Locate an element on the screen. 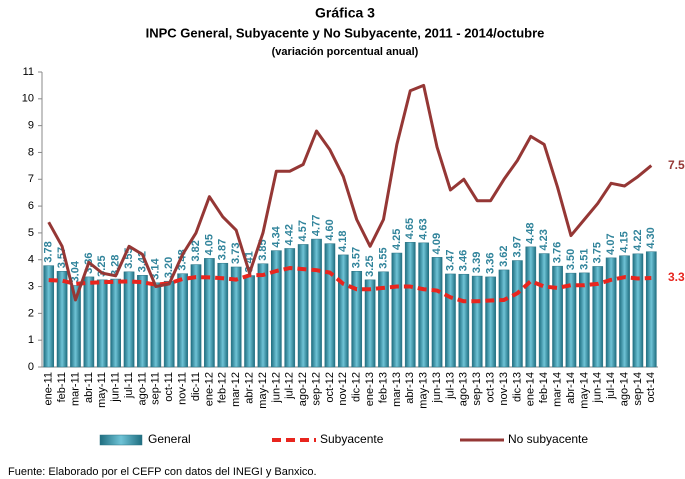 This screenshot has width=685, height=479. data-label: 4.05 is located at coordinates (209, 244).